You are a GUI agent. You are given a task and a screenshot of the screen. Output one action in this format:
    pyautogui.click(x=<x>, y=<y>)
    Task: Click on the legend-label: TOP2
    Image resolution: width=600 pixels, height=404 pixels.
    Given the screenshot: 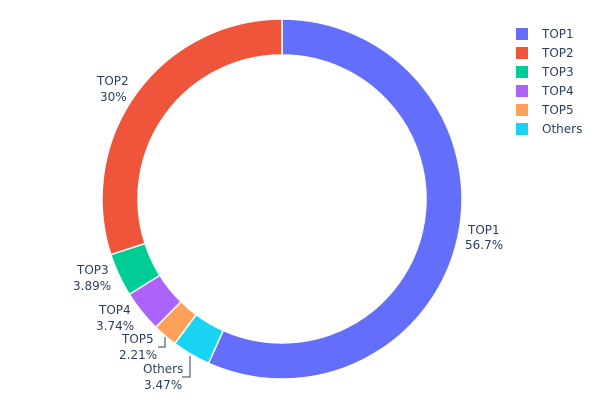 What is the action you would take?
    pyautogui.click(x=557, y=53)
    